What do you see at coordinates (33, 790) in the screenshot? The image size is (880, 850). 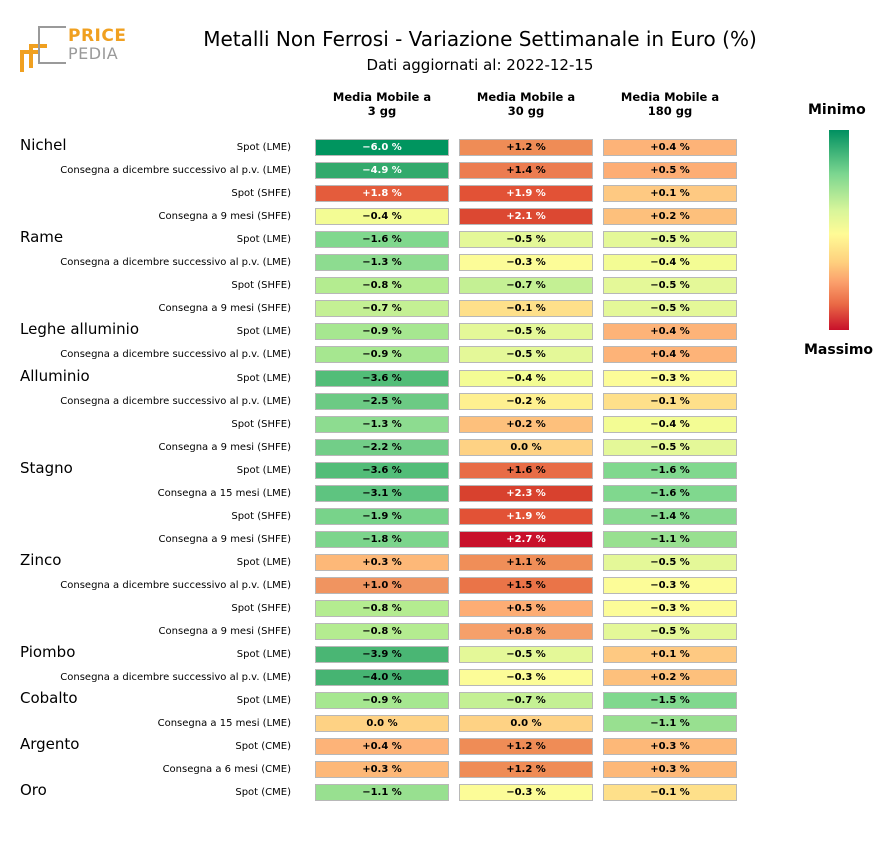 I see `metal-group-label: Oro` at bounding box center [33, 790].